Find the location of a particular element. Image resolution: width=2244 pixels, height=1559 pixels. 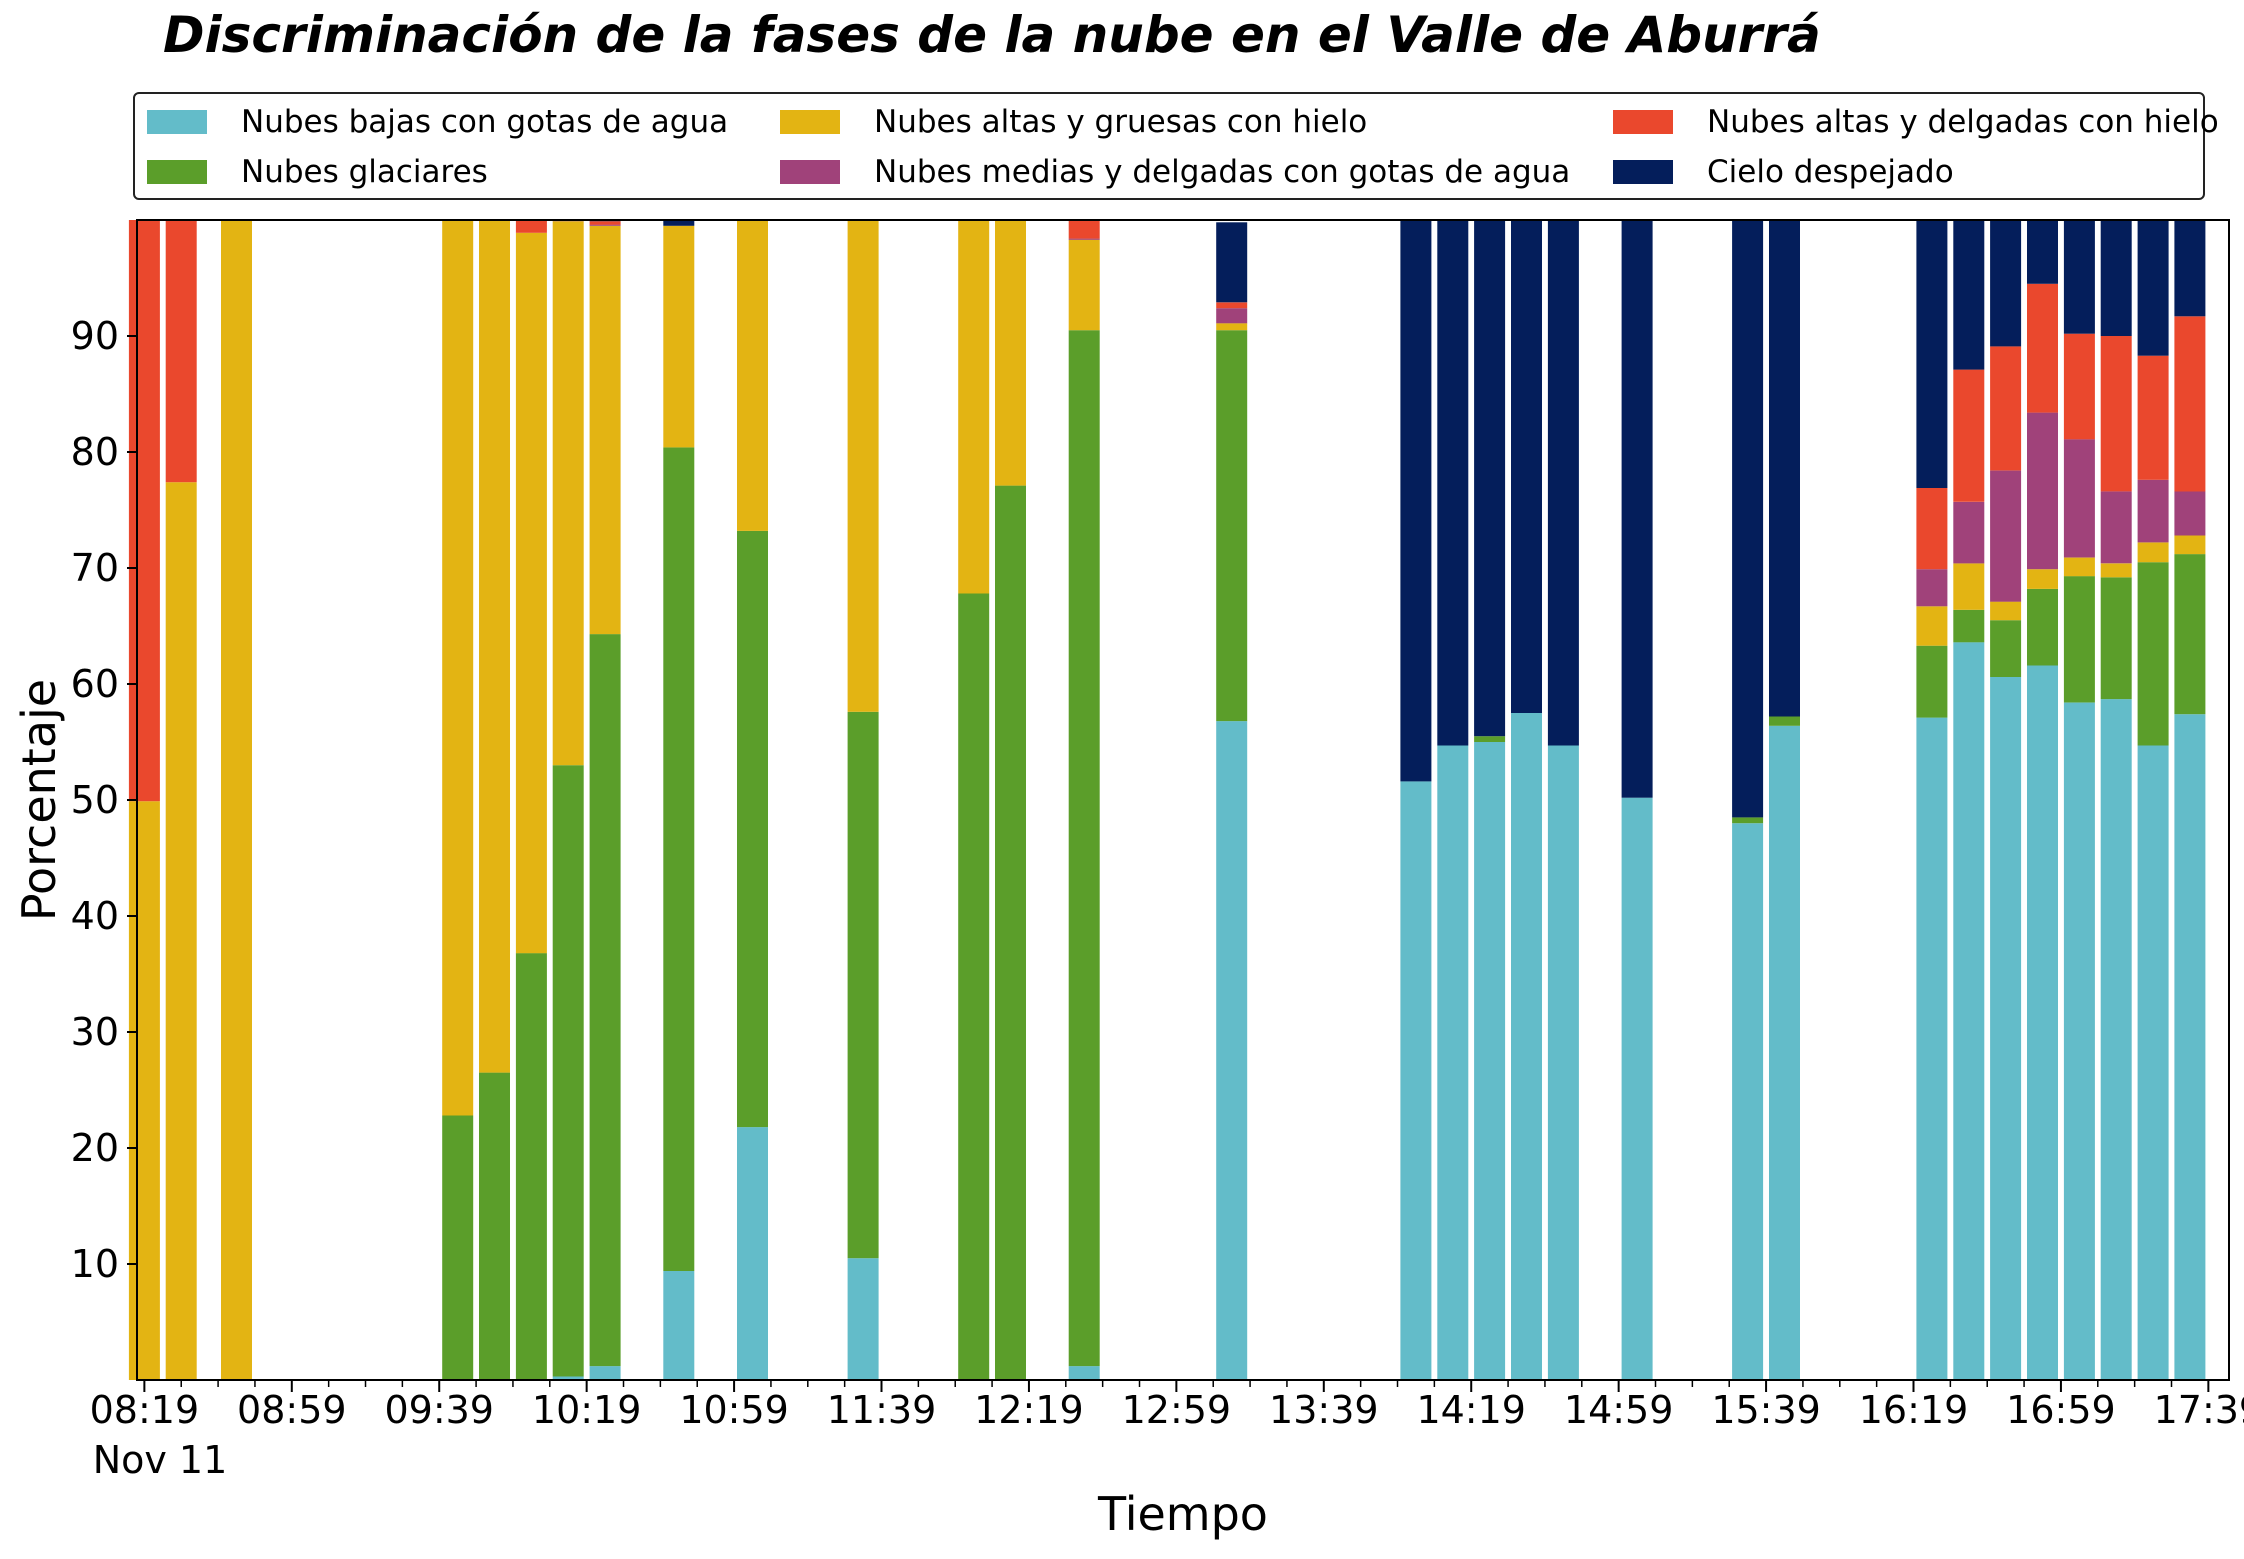

legend-item-1: Nubes glaciares is located at coordinates (317, 172).